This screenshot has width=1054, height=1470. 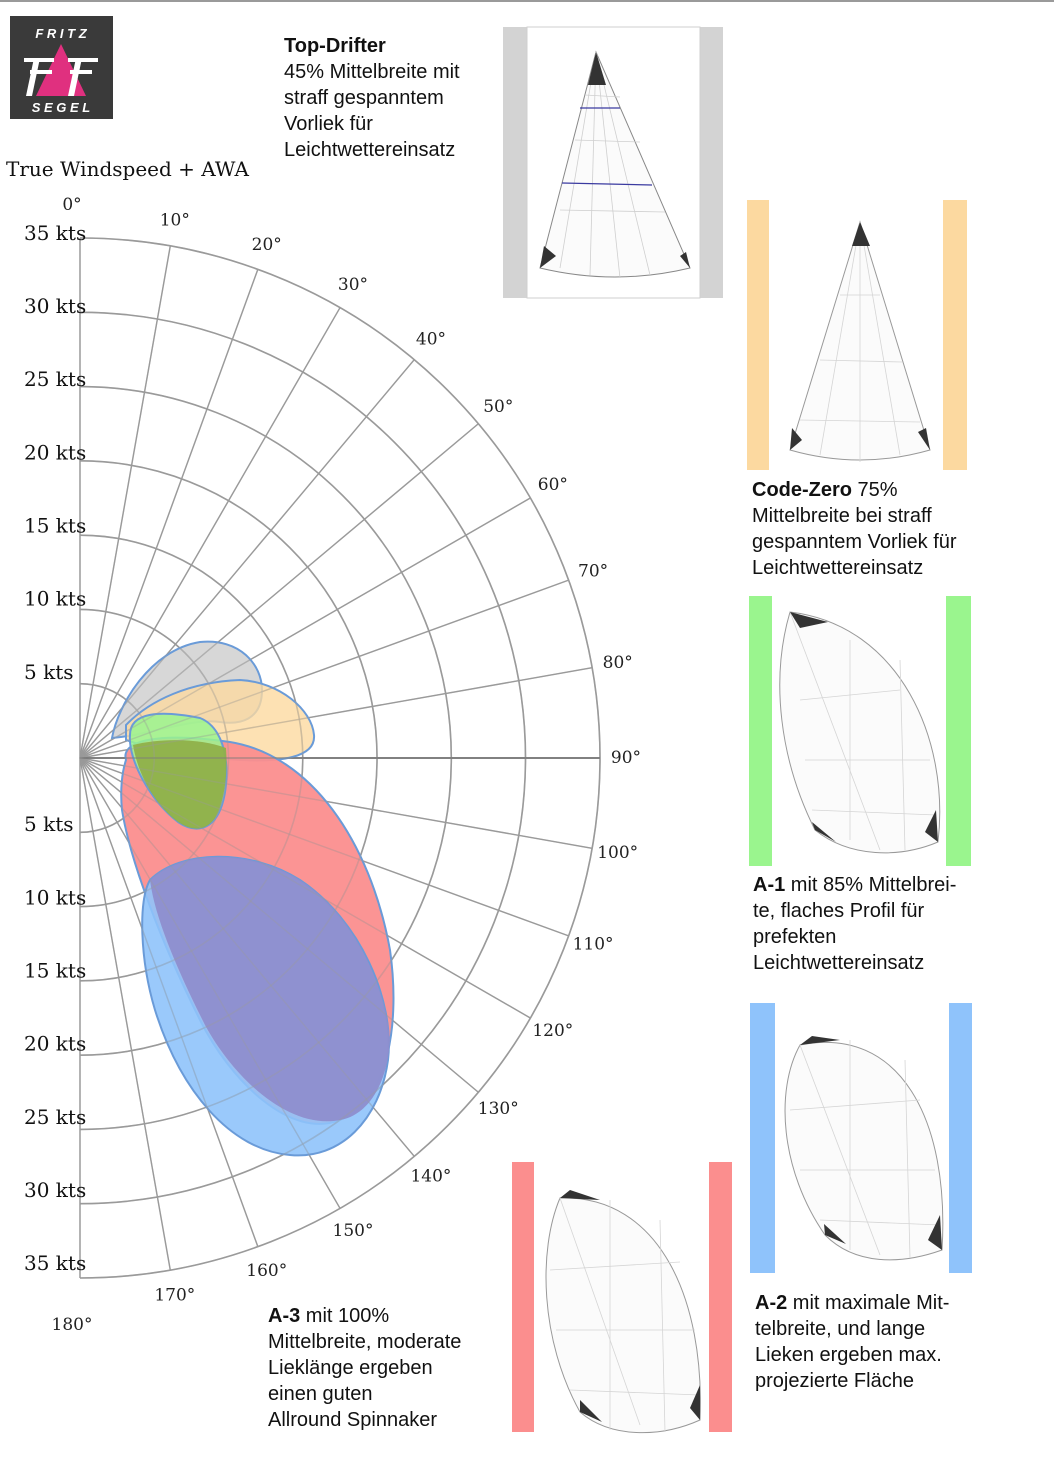 What do you see at coordinates (352, 1420) in the screenshot?
I see `a3-line-4: Allround Spinnaker` at bounding box center [352, 1420].